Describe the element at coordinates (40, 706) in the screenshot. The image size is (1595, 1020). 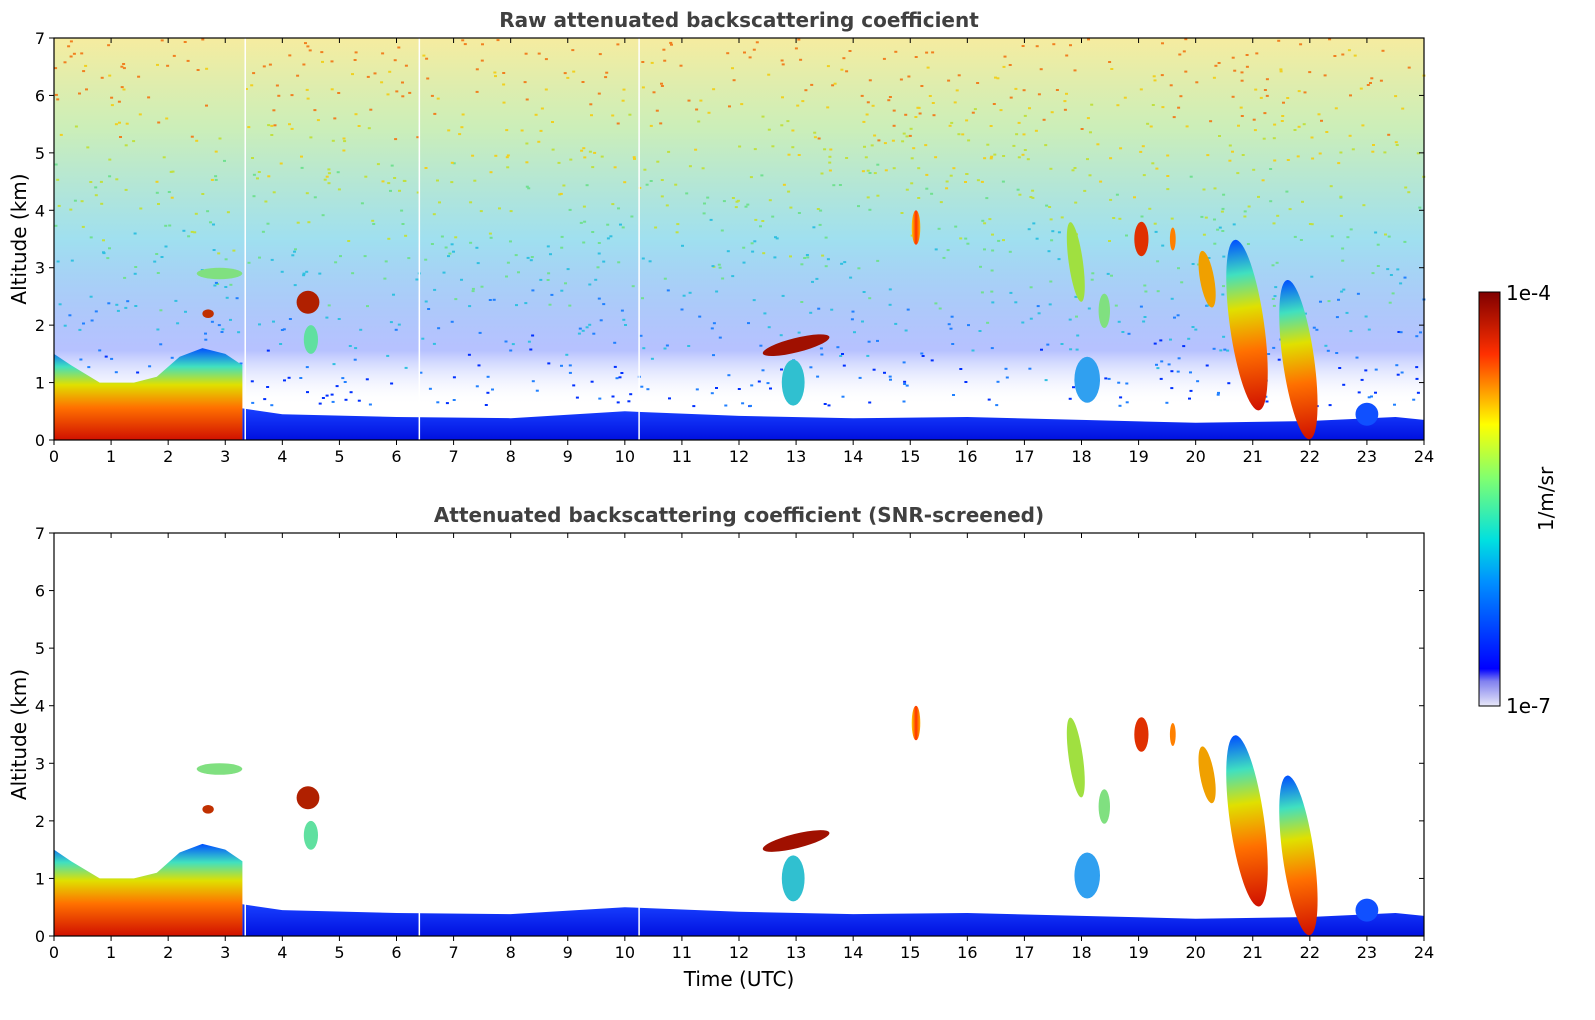
I see `y-tick-label: 4` at that location.